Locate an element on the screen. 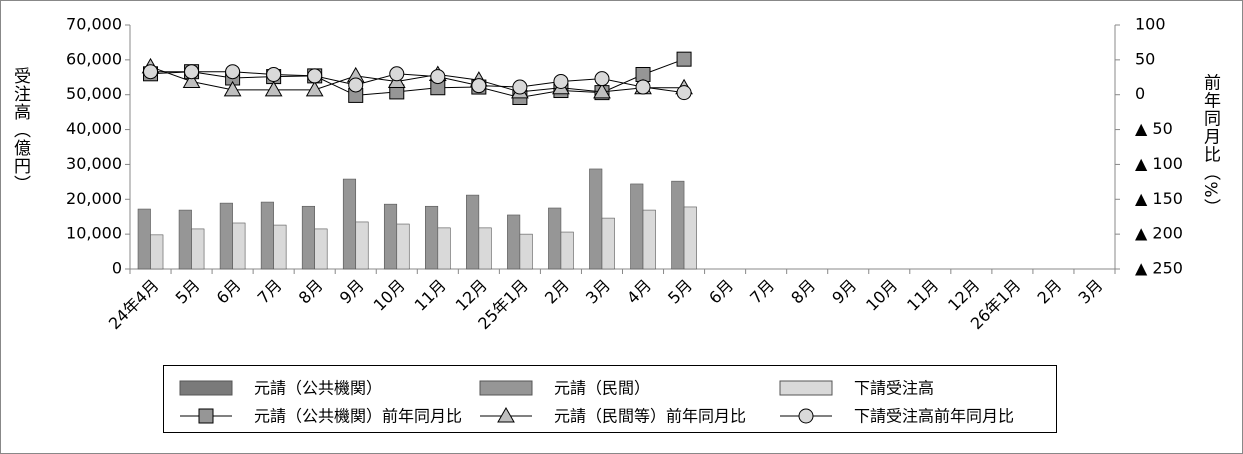 The width and height of the screenshot is (1243, 454). y2-tick-label: 0 is located at coordinates (1140, 93).